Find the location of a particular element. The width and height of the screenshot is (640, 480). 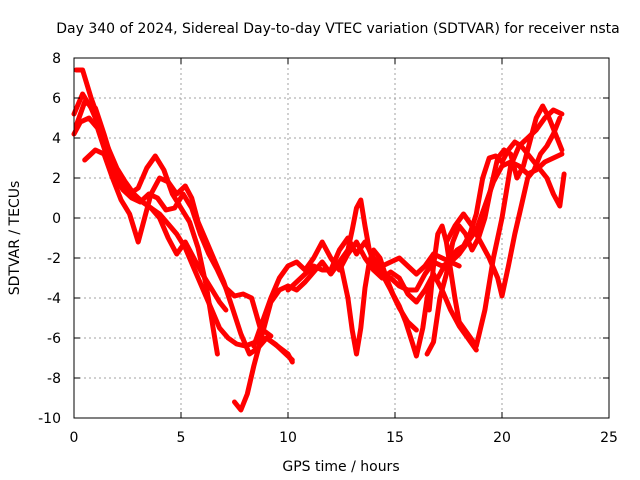

x-tick-label: 5 is located at coordinates (181, 438).